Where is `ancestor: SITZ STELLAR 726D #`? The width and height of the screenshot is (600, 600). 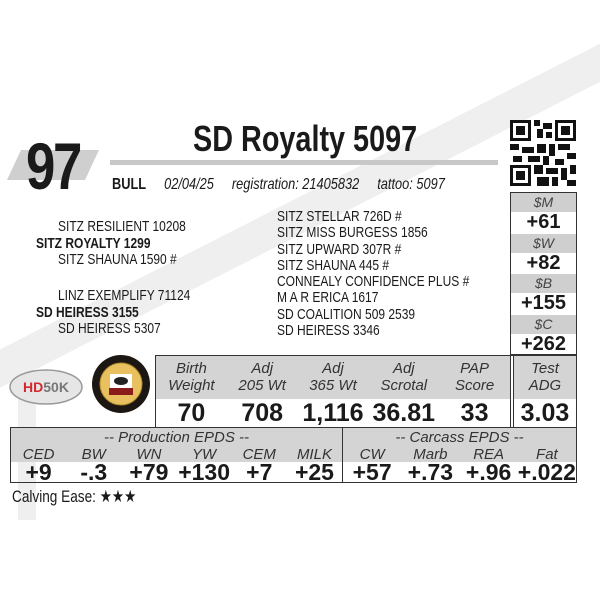 ancestor: SITZ STELLAR 726D # is located at coordinates (339, 216).